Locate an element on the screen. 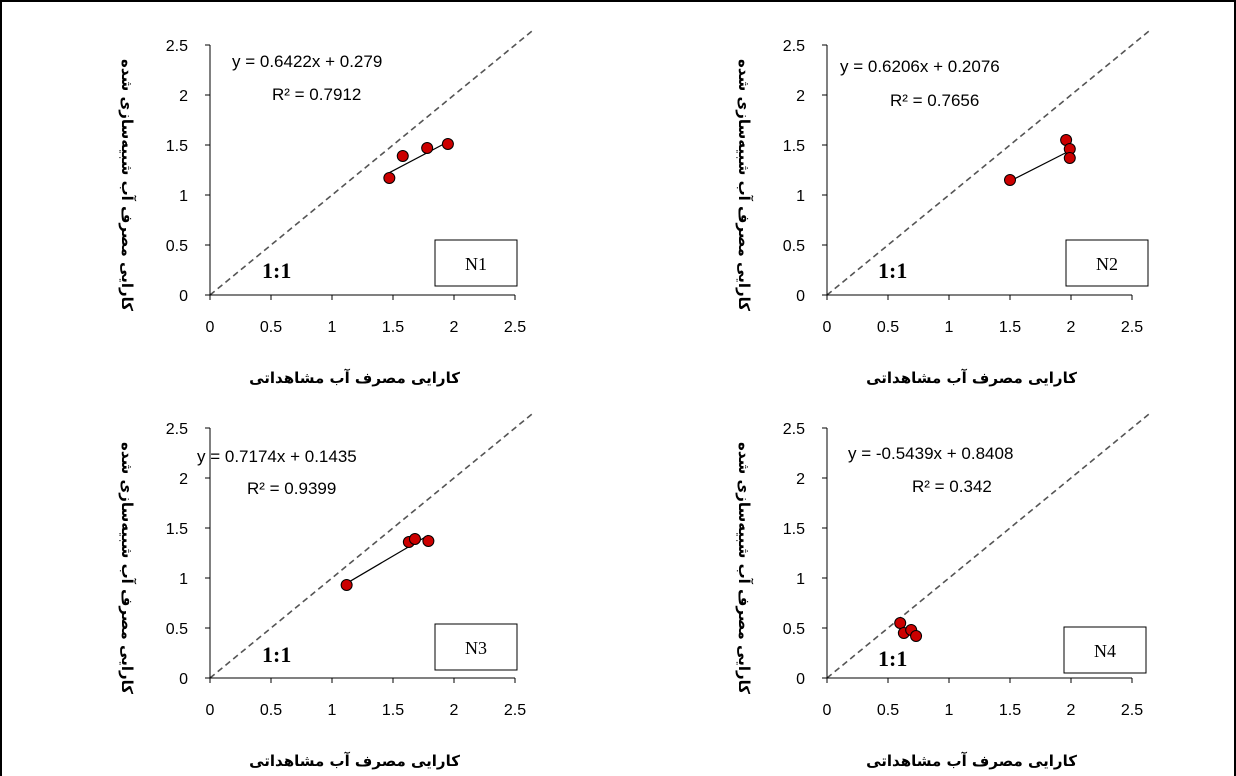 Image resolution: width=1236 pixels, height=776 pixels. panel-label: N3 is located at coordinates (476, 648).